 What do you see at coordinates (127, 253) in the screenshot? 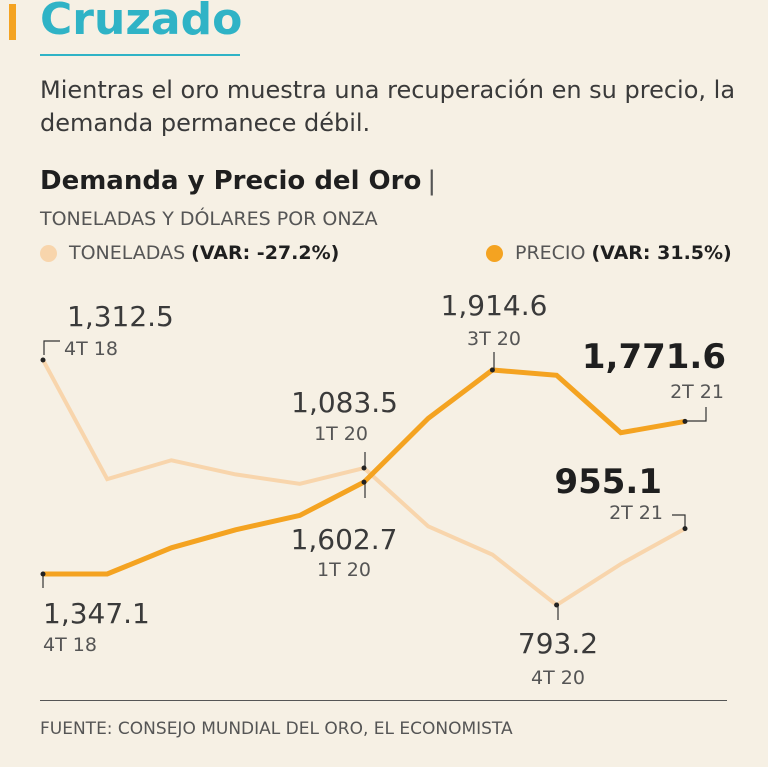
I see `legend-toneladas-label: TONELADAS` at bounding box center [127, 253].